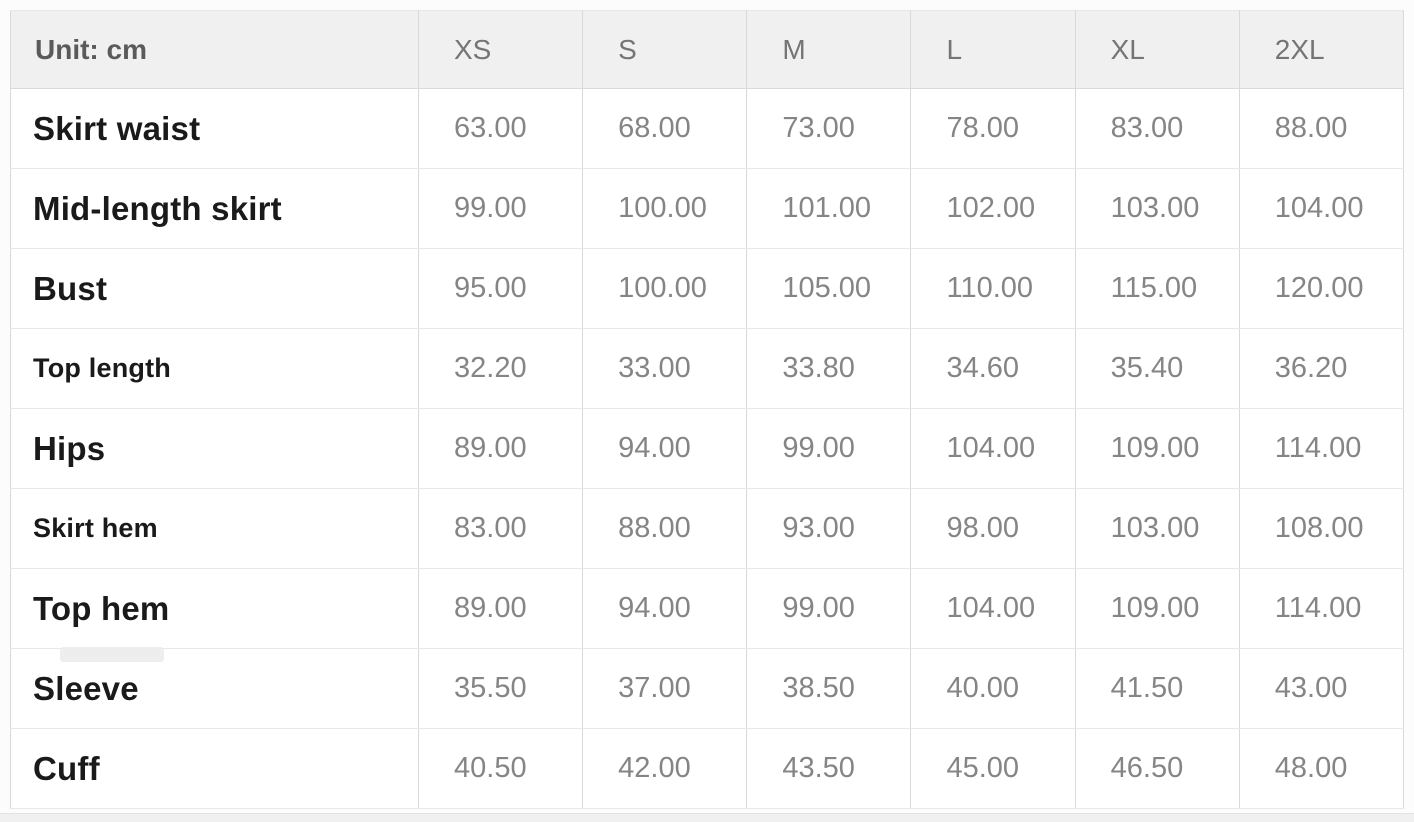  Describe the element at coordinates (214, 448) in the screenshot. I see `row-label: Hips` at that location.